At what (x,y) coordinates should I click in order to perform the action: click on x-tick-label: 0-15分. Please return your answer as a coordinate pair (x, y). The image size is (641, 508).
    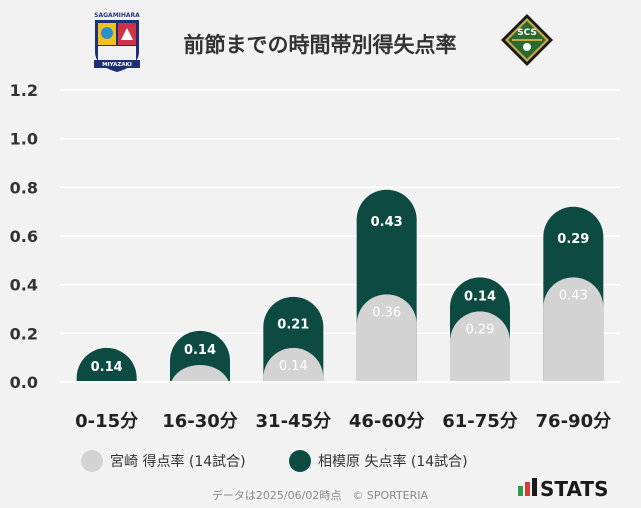
    Looking at the image, I should click on (106, 421).